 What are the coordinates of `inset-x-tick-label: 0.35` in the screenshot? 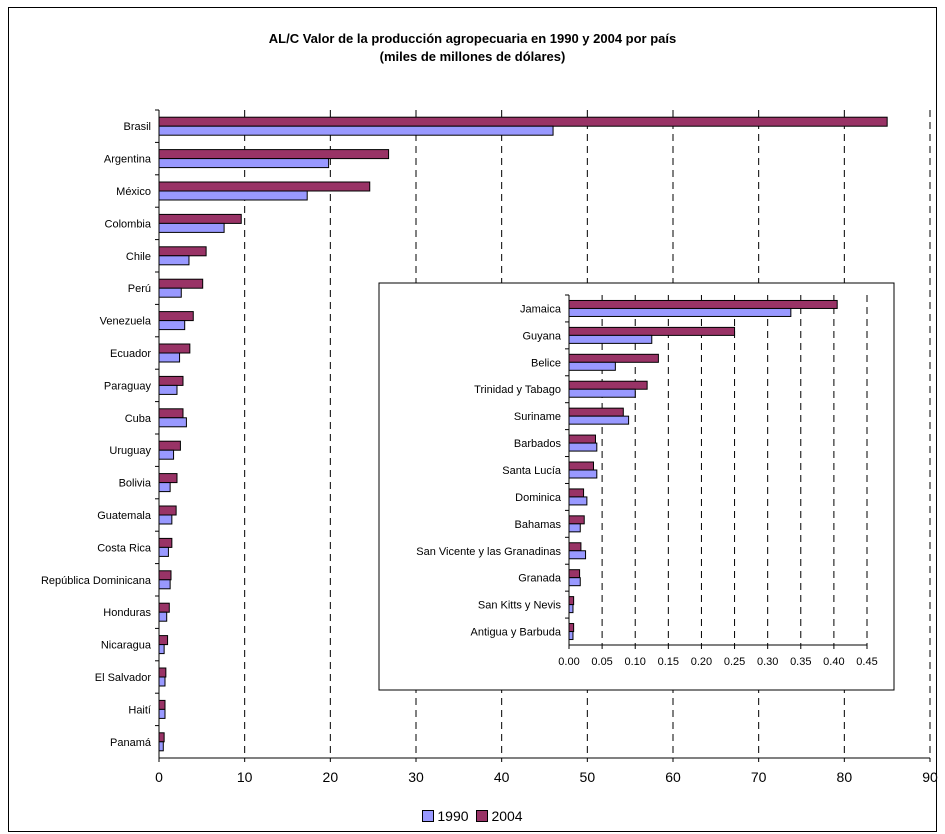 It's located at (800, 662).